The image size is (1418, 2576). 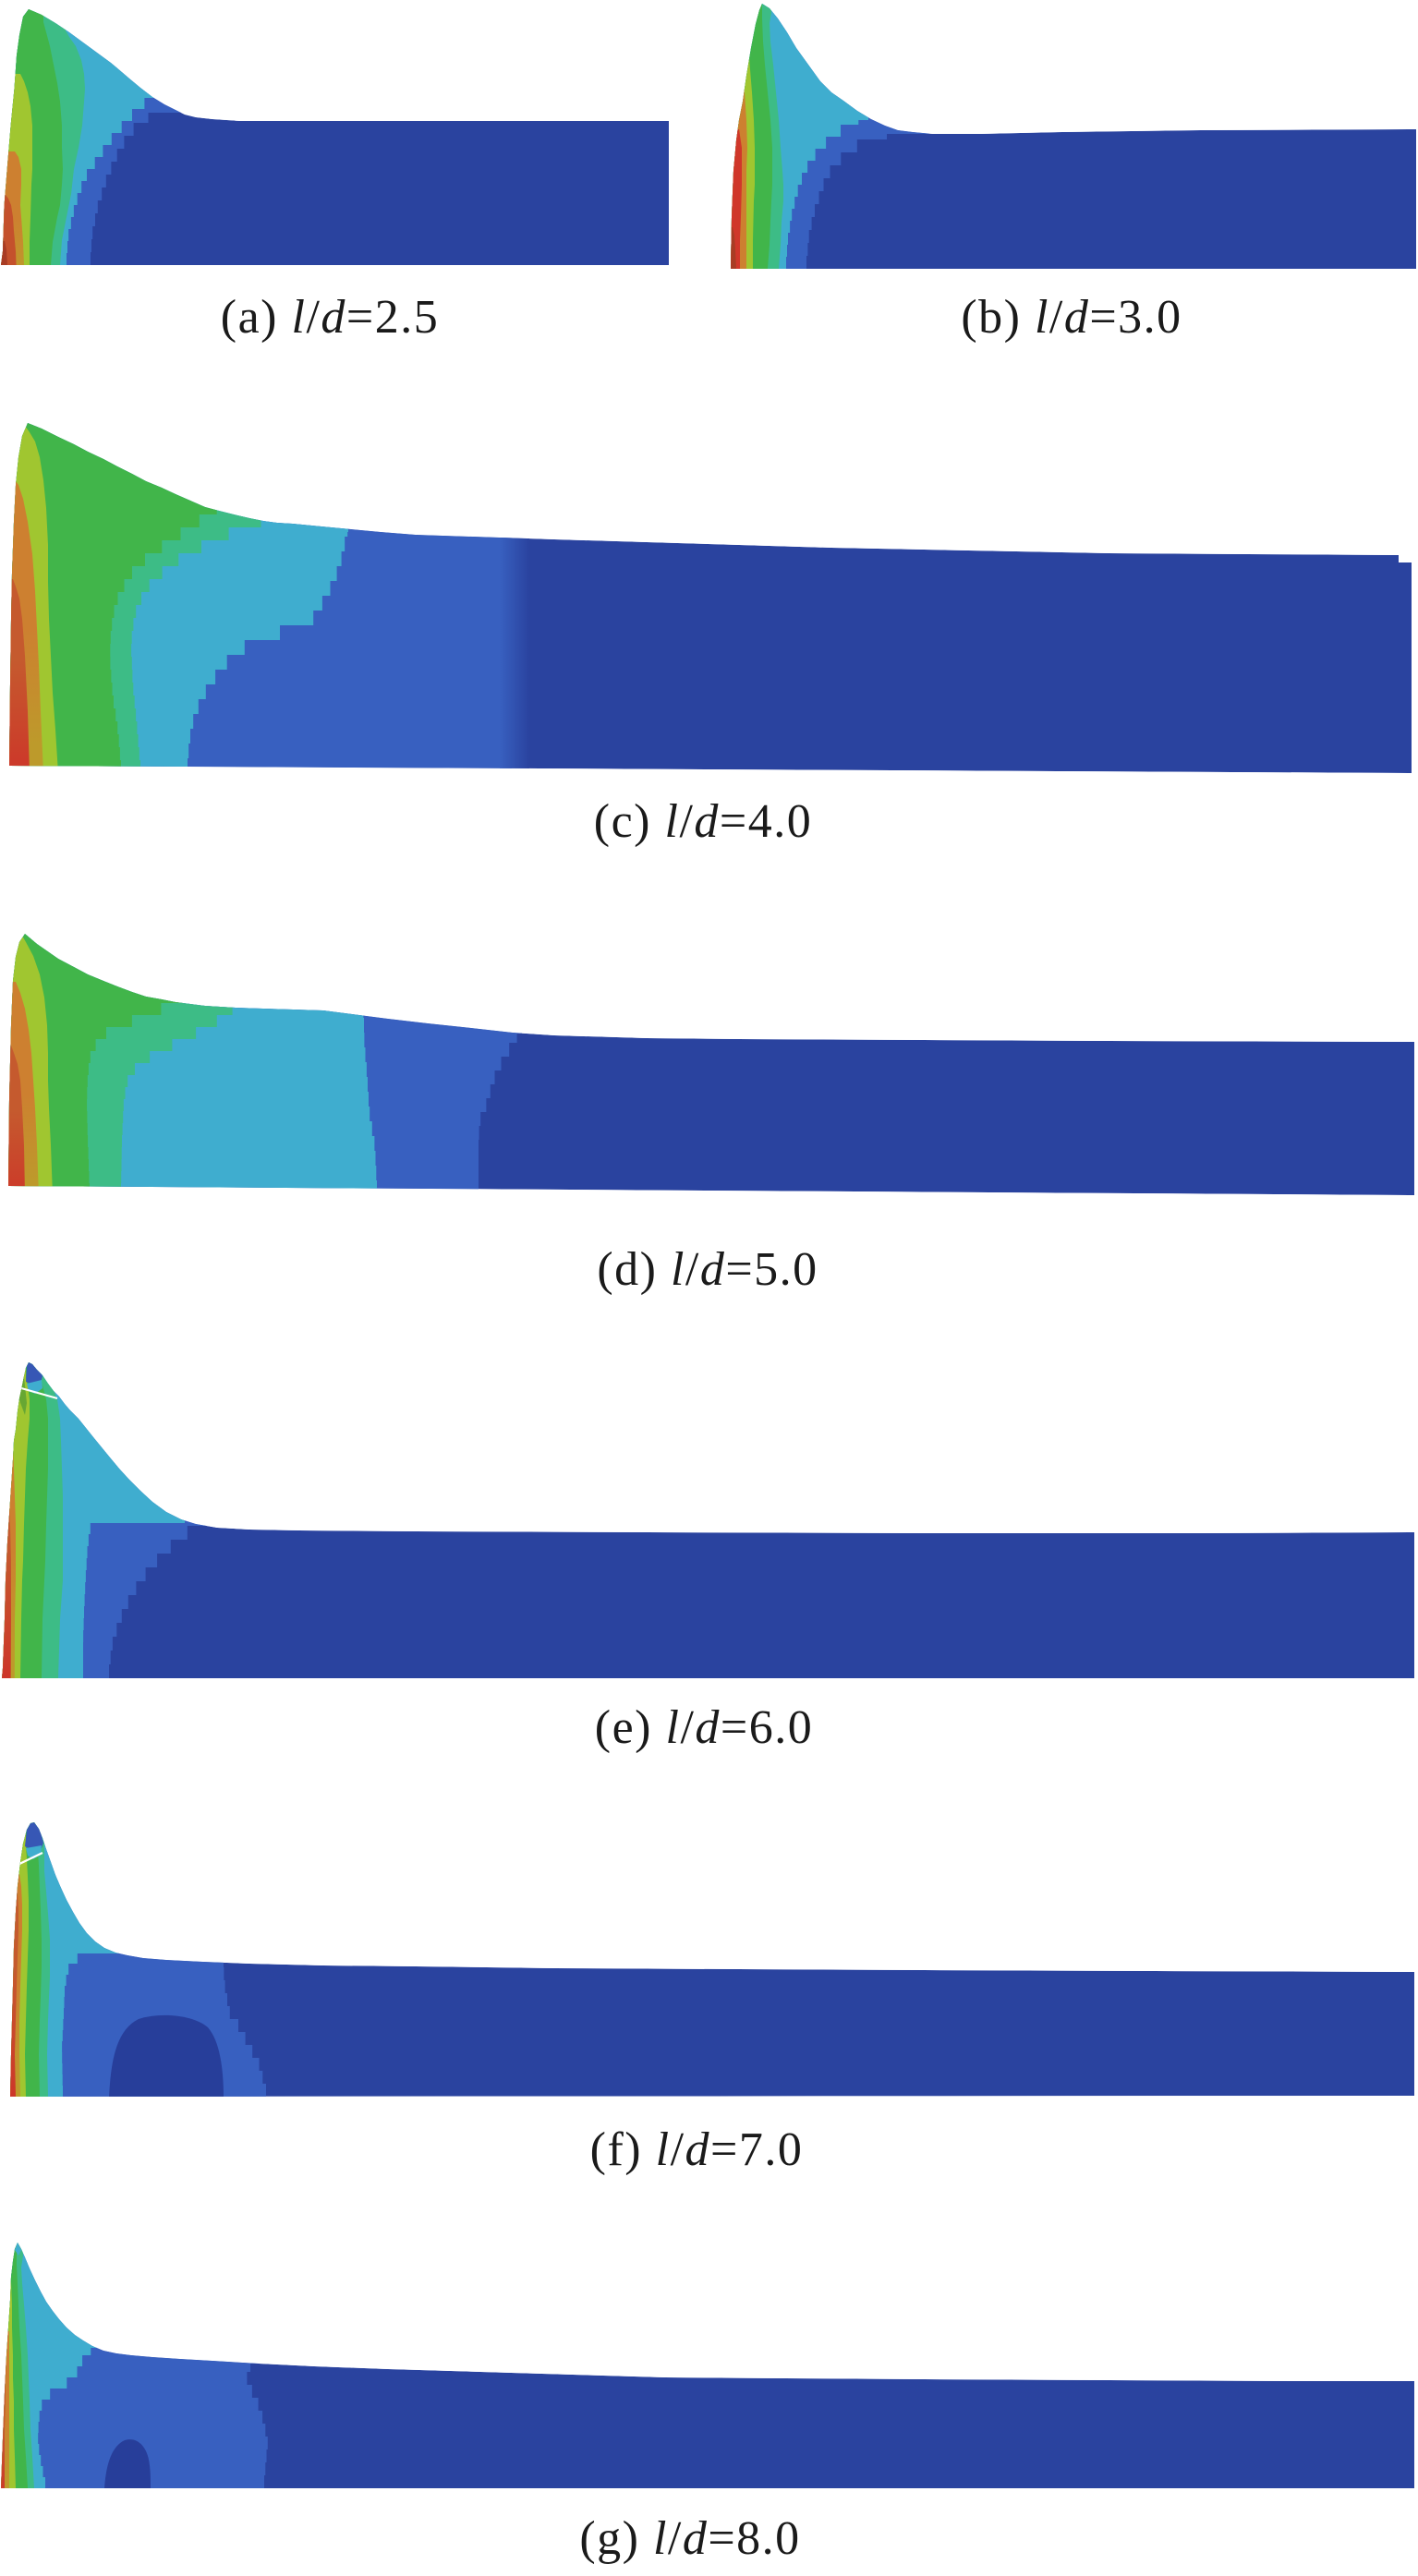 What do you see at coordinates (330, 317) in the screenshot?
I see `svg-text: (a) l/d=2.5` at bounding box center [330, 317].